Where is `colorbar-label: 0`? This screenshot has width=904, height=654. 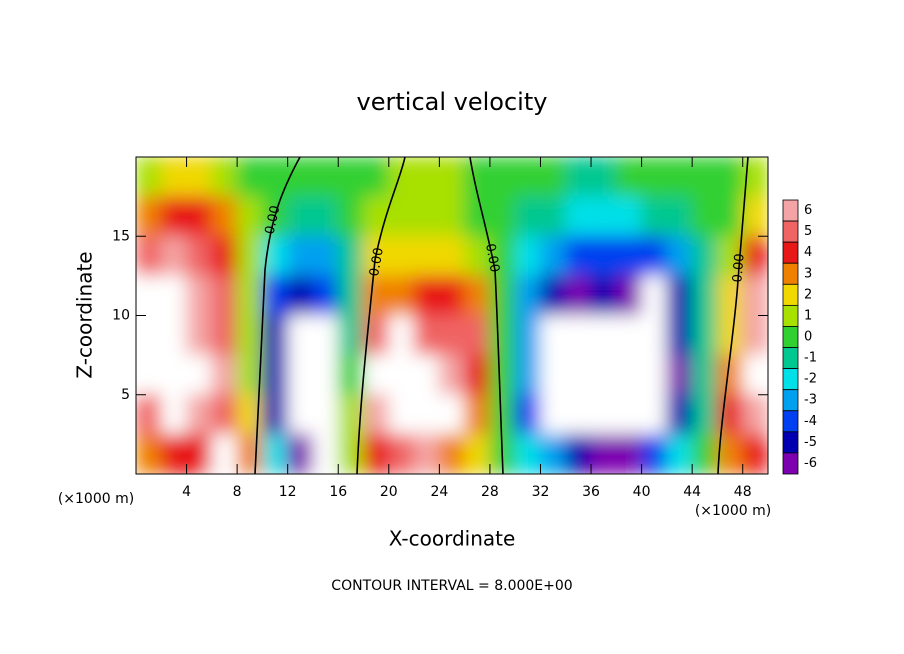
colorbar-label: 0 is located at coordinates (808, 337).